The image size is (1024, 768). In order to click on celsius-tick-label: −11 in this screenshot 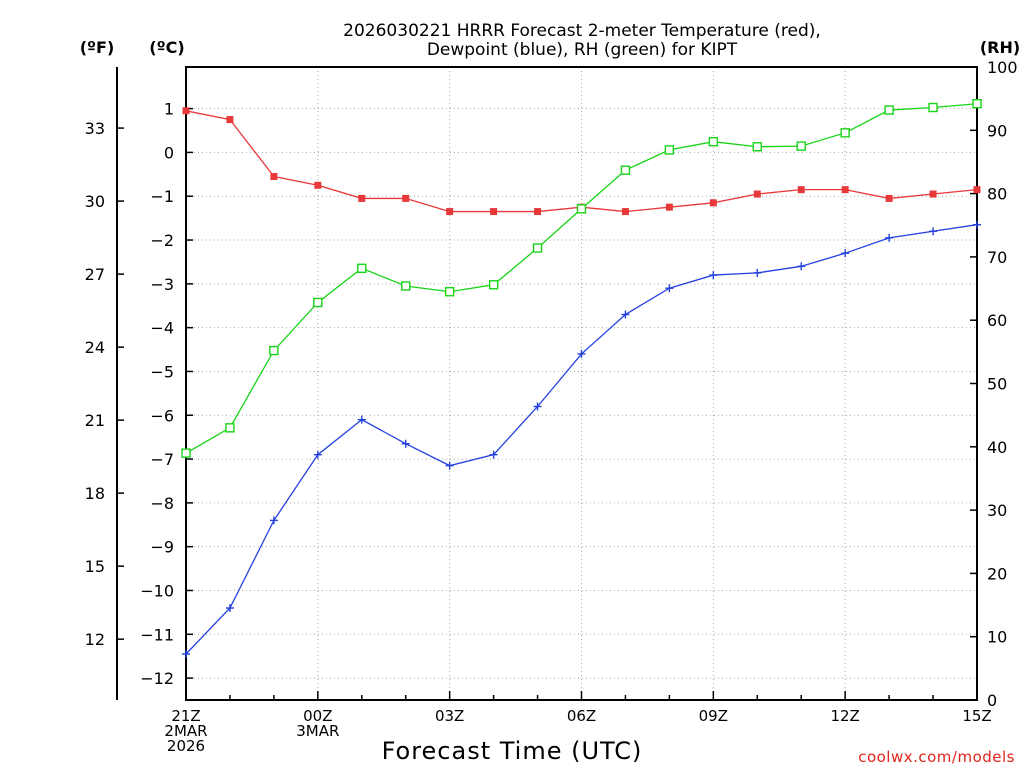, I will do `click(157, 634)`.